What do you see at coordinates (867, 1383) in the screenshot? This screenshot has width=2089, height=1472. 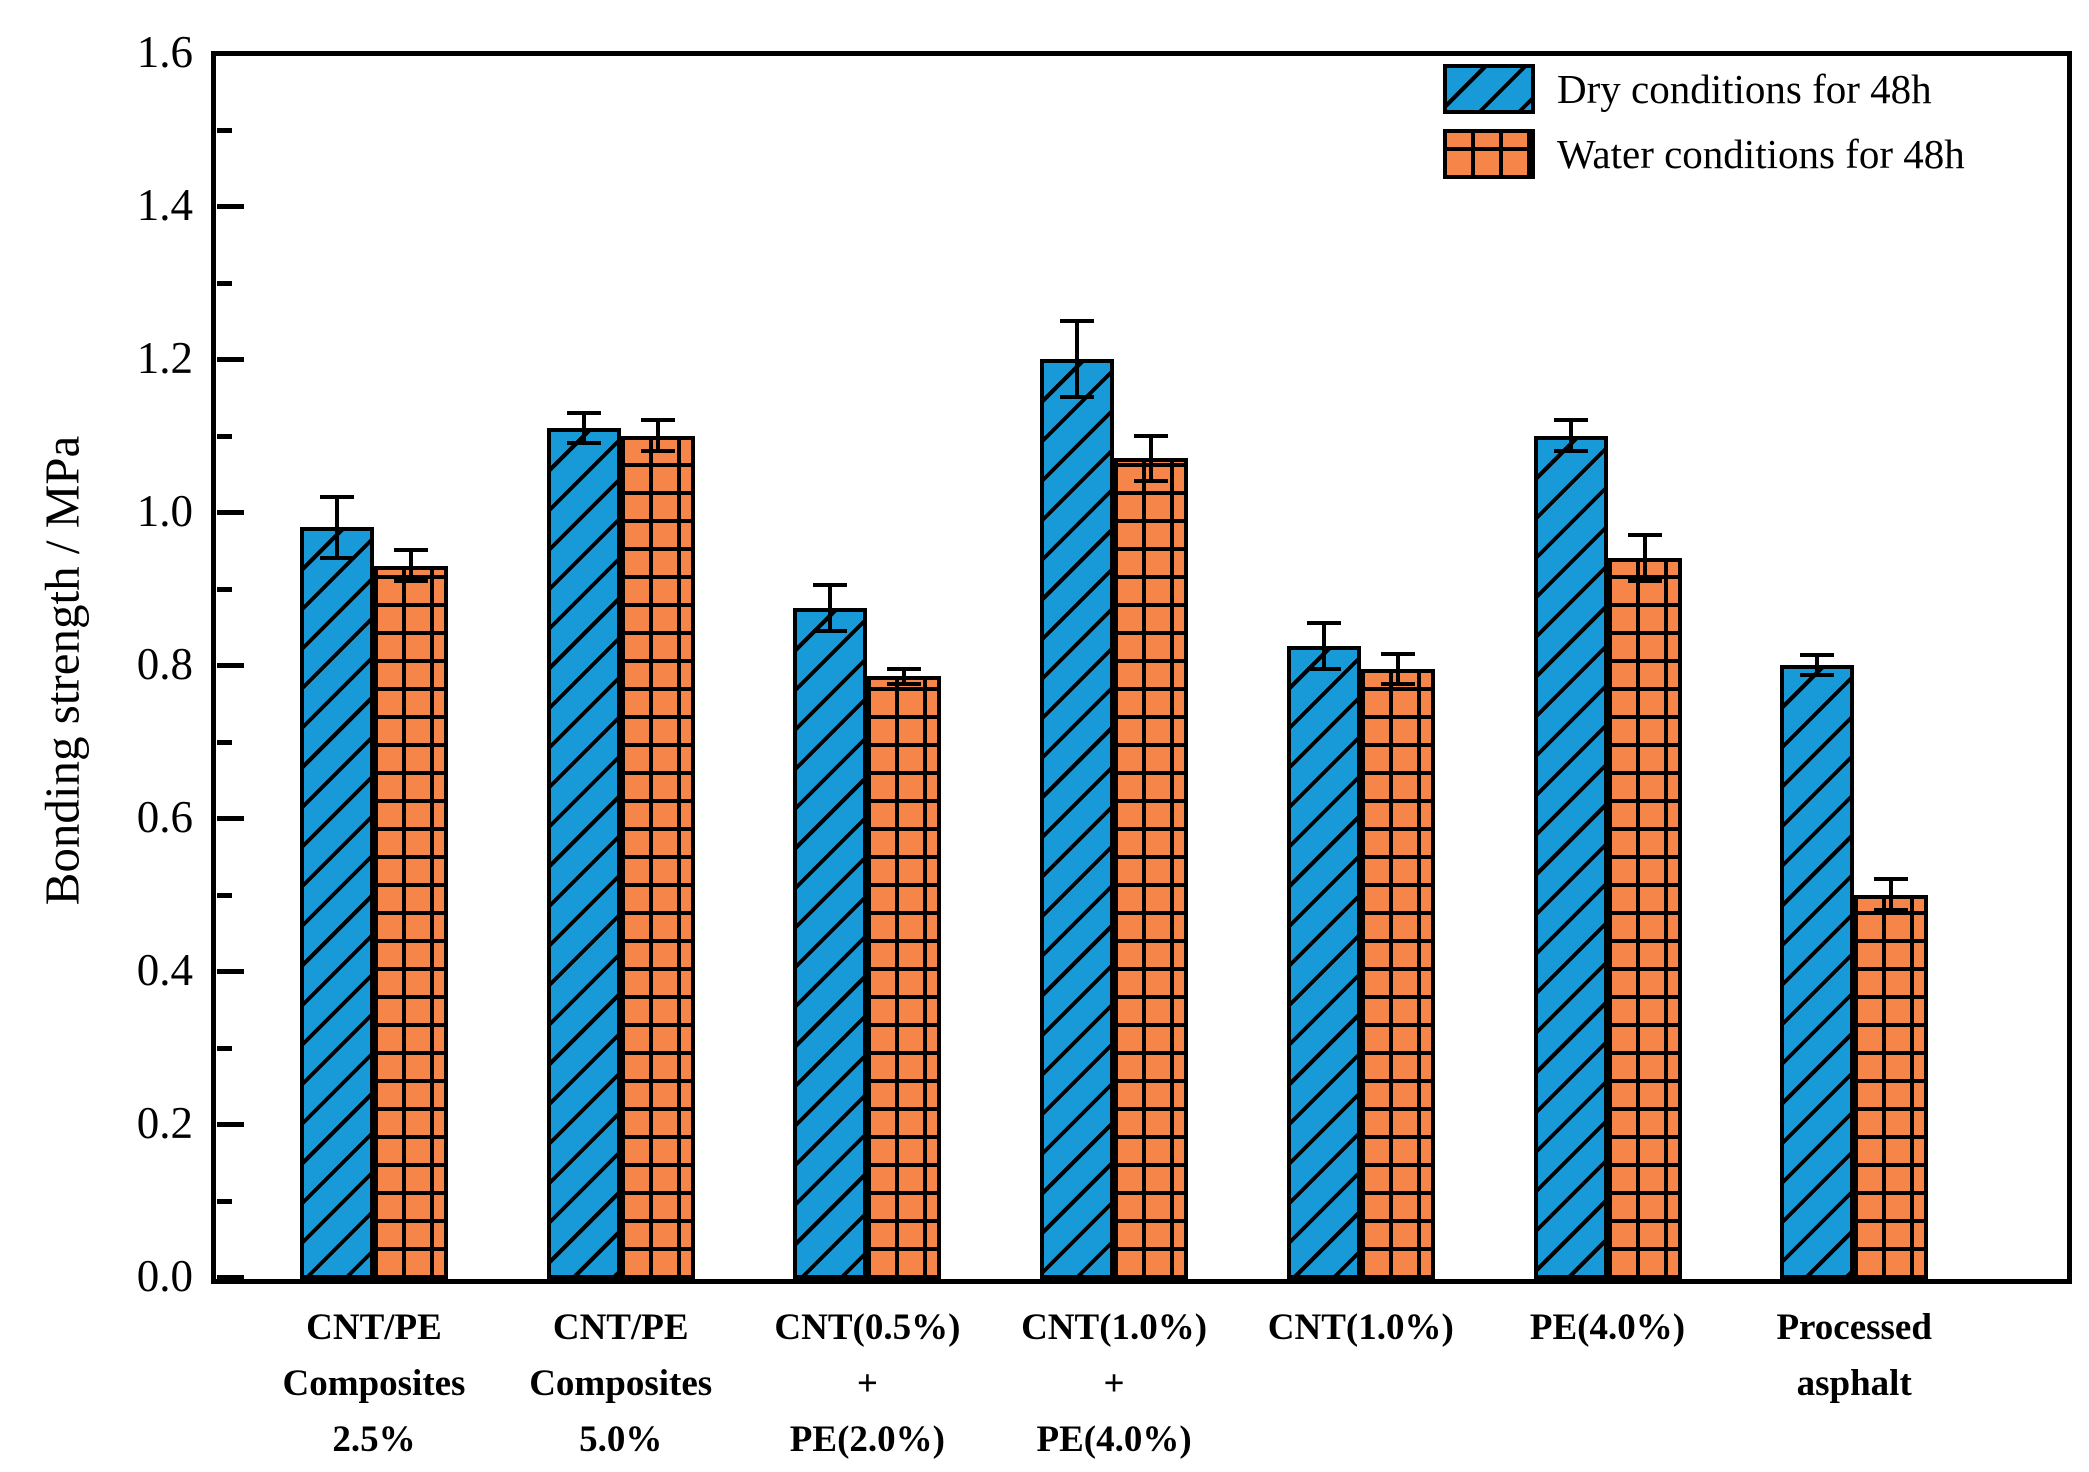 I see `category-label-line: +` at bounding box center [867, 1383].